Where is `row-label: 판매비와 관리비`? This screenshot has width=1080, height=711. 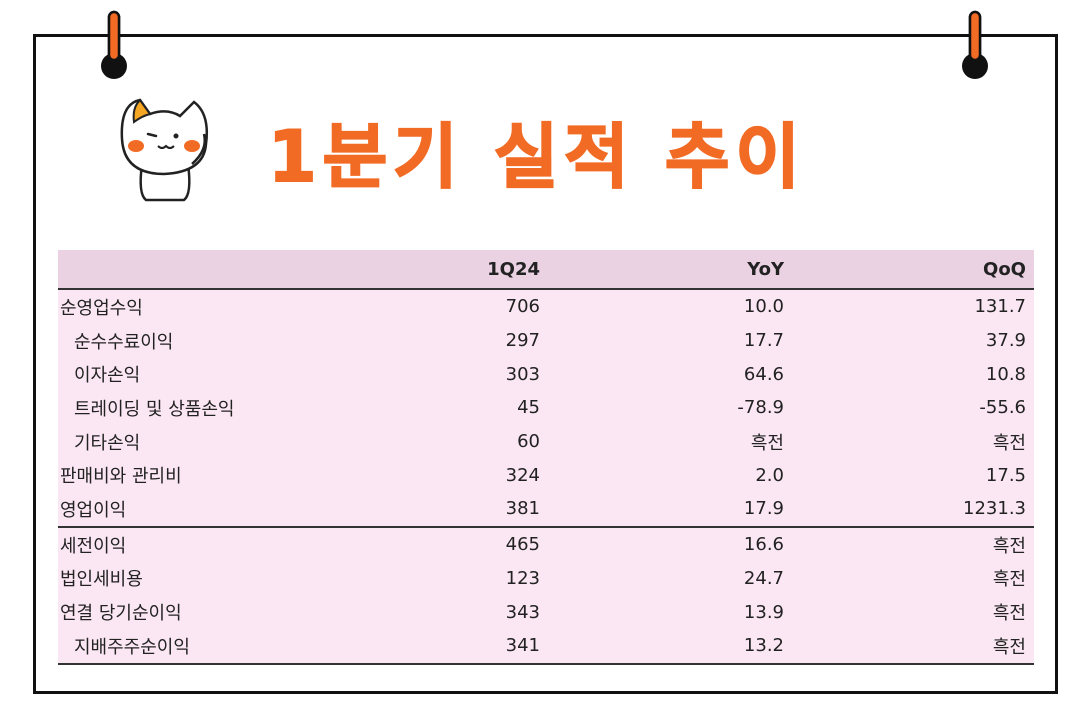
row-label: 판매비와 관리비 is located at coordinates (121, 477).